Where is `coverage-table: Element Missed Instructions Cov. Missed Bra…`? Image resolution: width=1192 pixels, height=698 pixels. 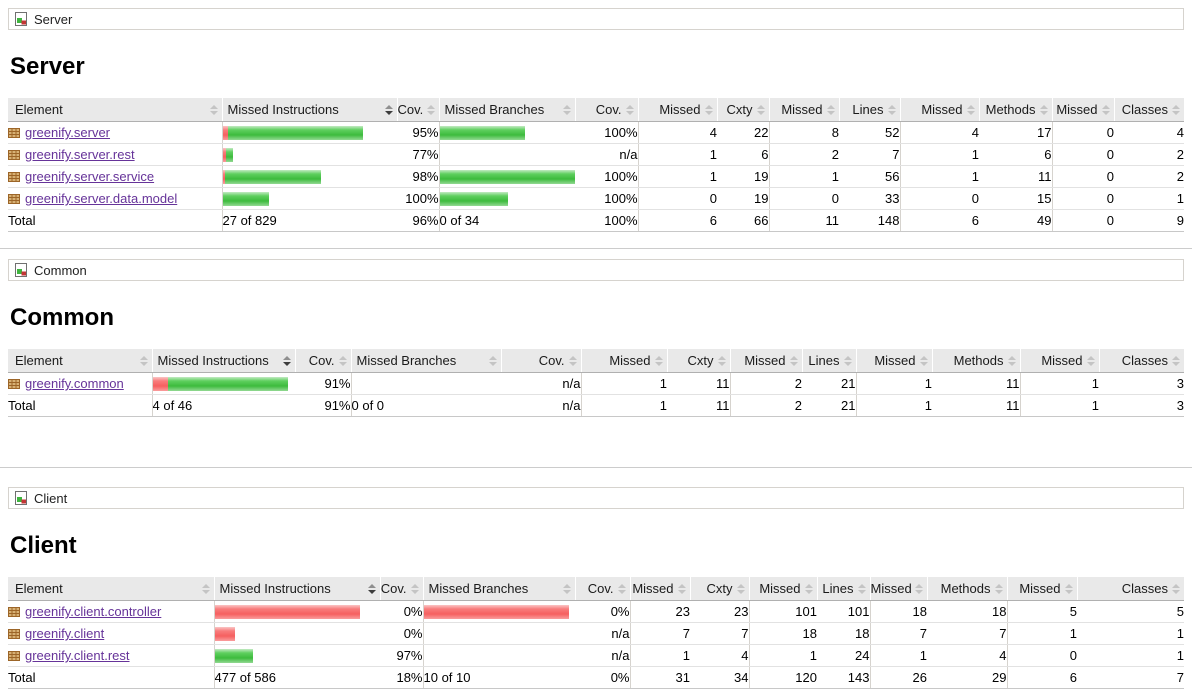 coverage-table: Element Missed Instructions Cov. Missed Bra… is located at coordinates (596, 383).